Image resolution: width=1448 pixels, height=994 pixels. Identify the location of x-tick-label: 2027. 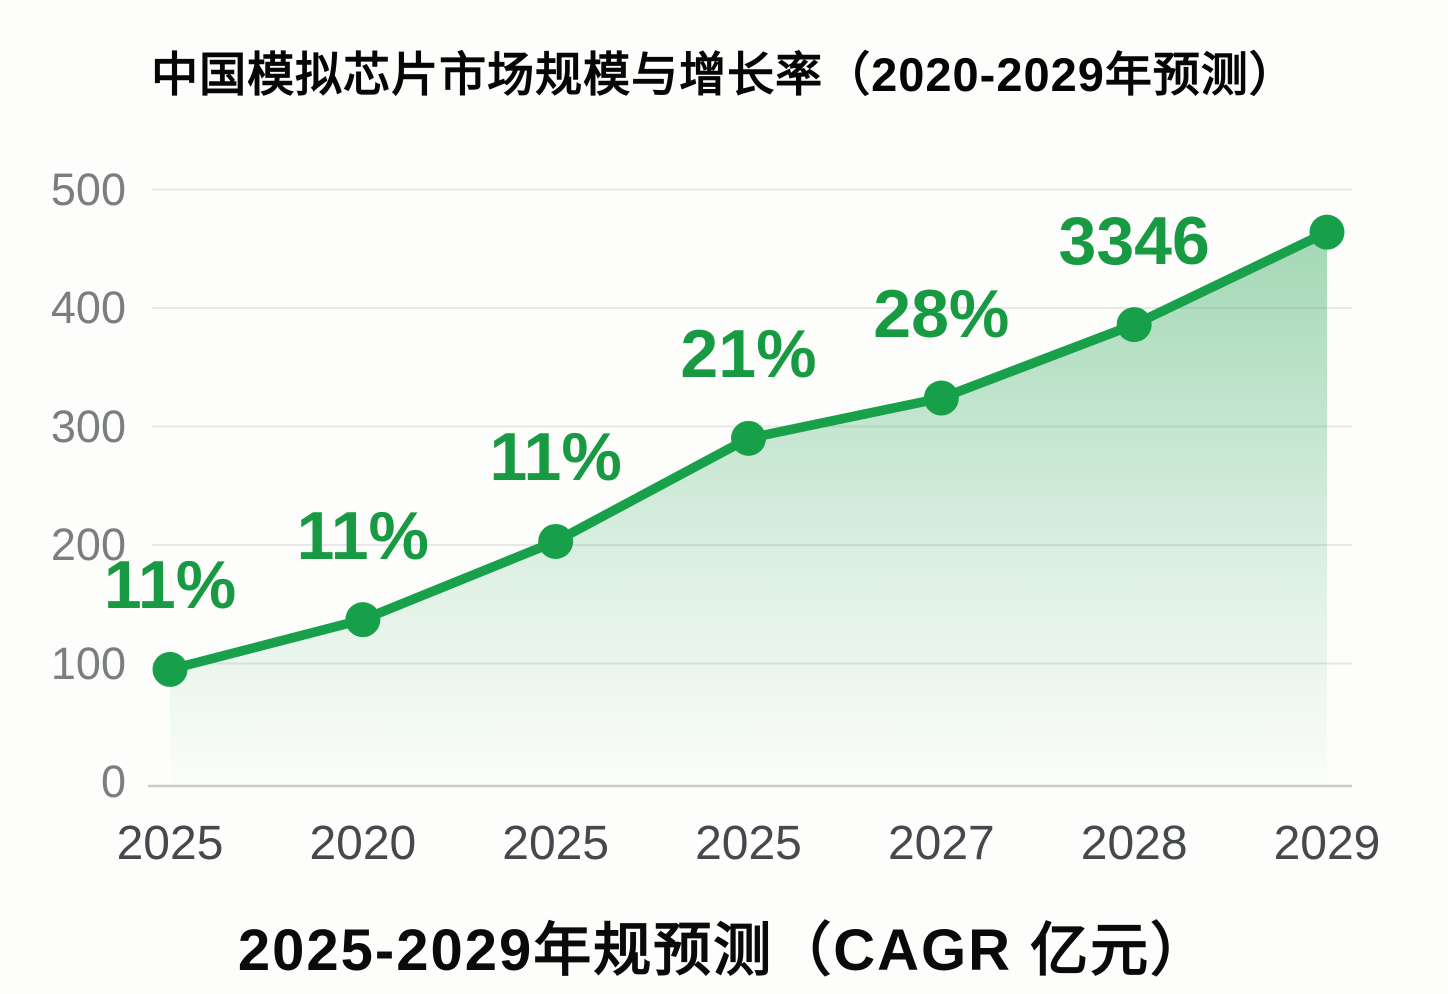
(941, 843).